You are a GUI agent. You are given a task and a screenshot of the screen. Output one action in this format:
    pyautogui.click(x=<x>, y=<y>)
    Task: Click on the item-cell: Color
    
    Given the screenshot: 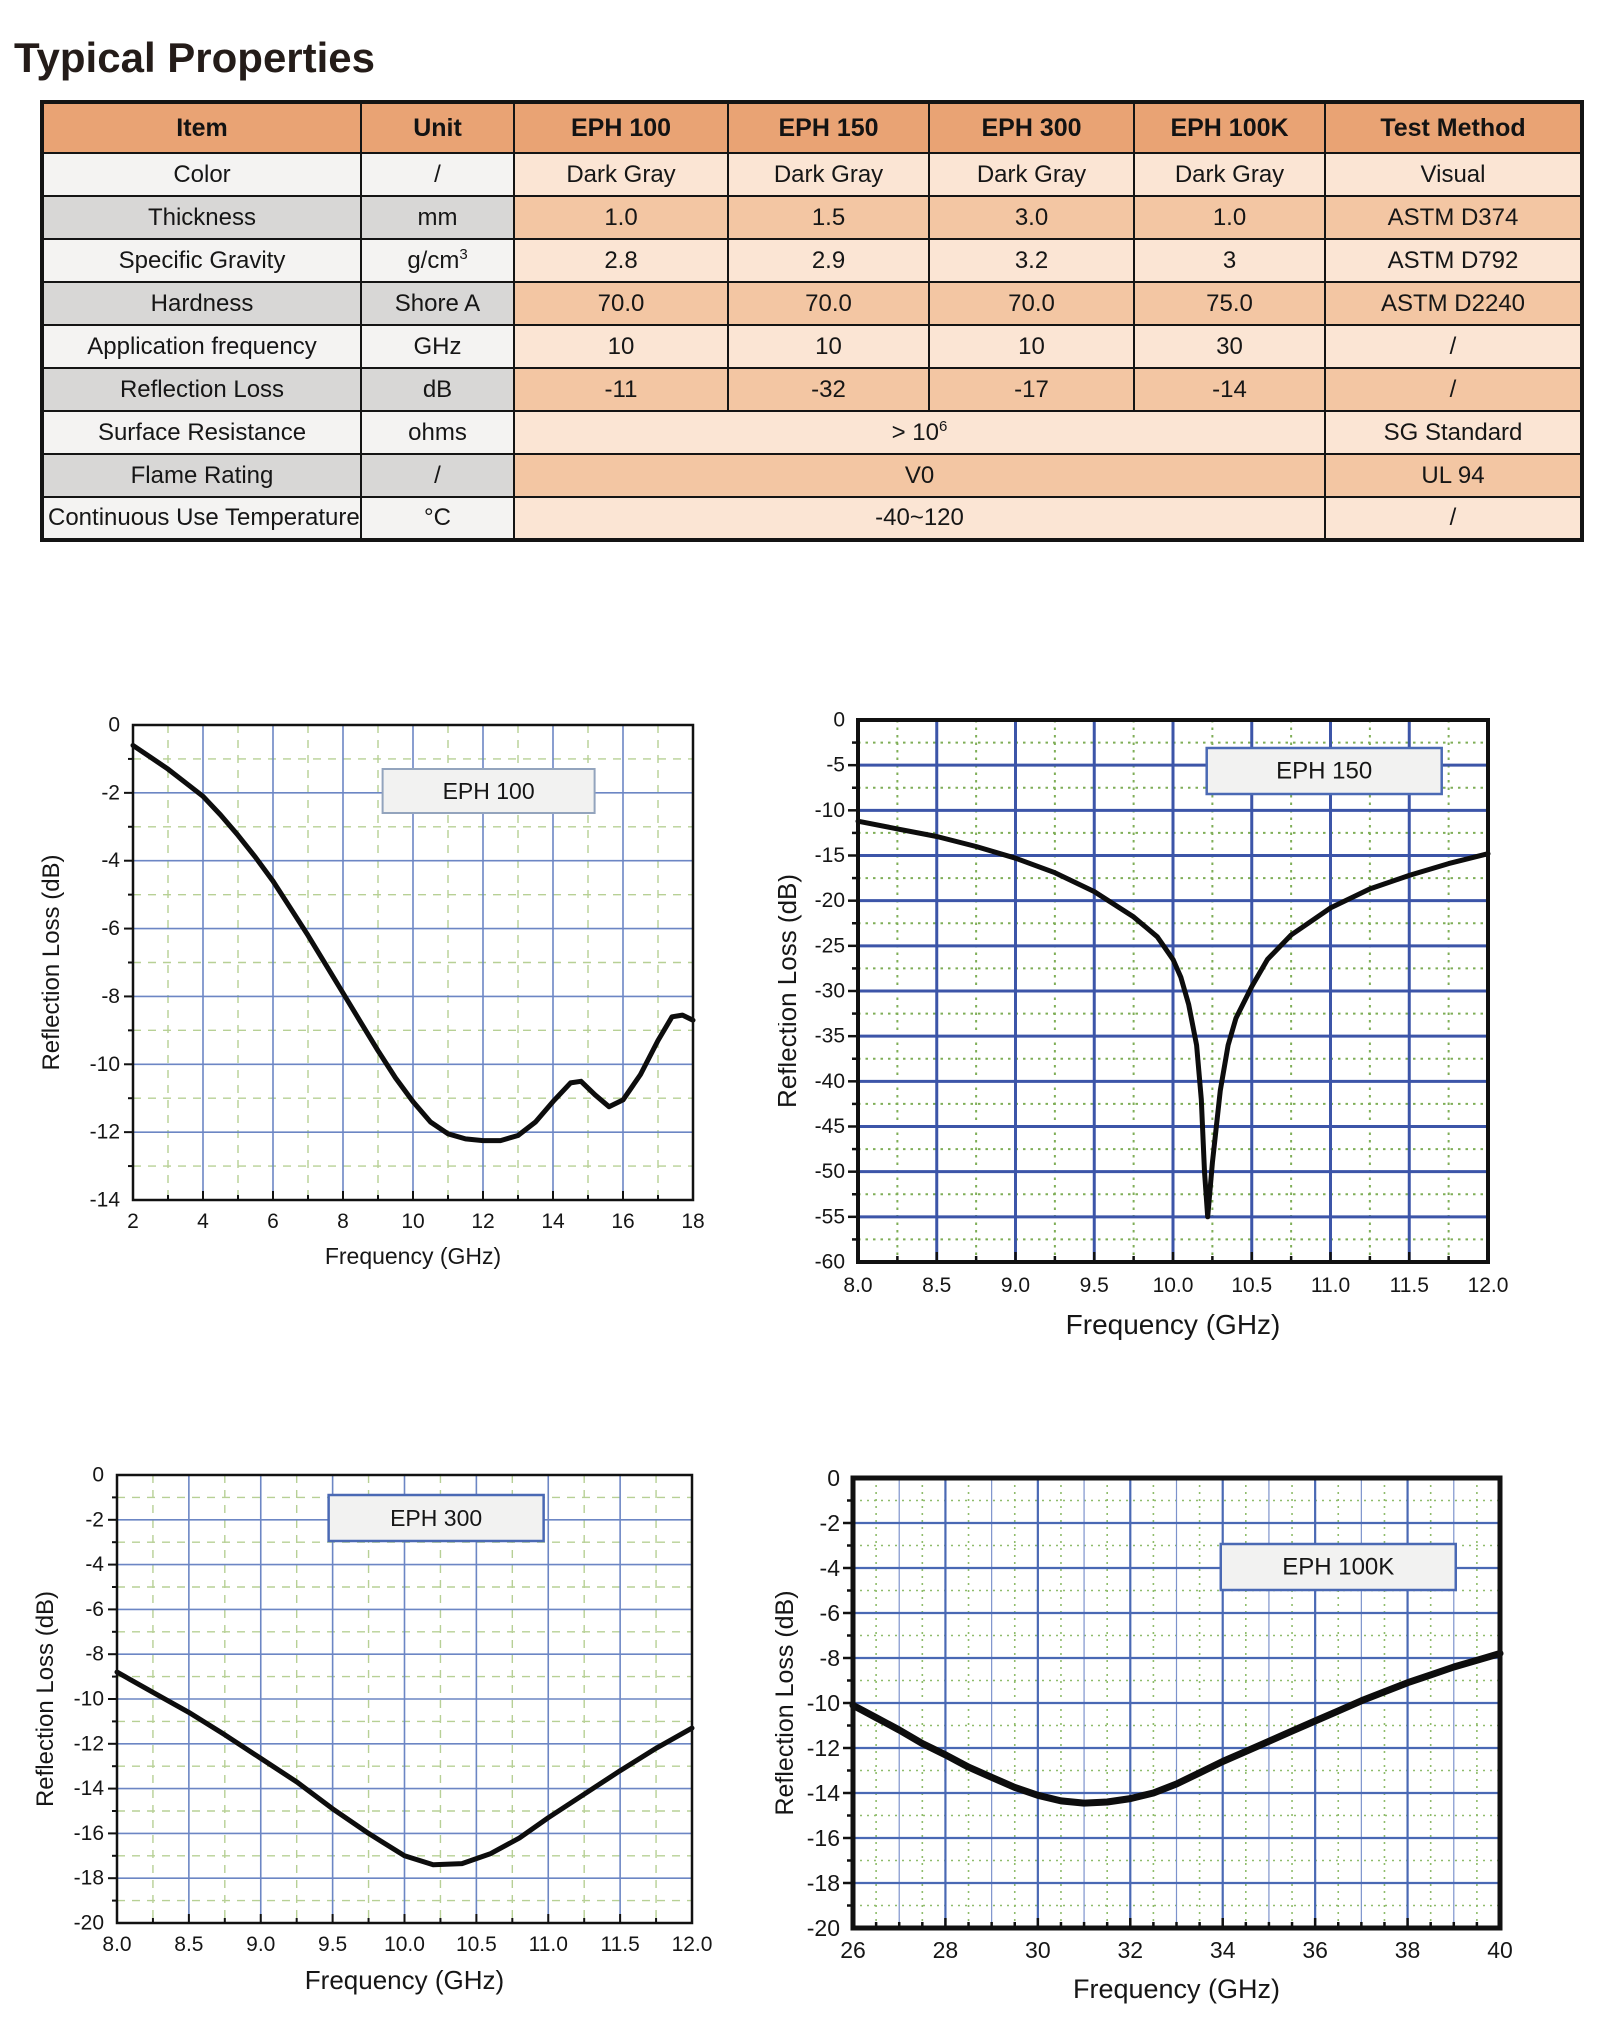 What is the action you would take?
    pyautogui.click(x=201, y=174)
    